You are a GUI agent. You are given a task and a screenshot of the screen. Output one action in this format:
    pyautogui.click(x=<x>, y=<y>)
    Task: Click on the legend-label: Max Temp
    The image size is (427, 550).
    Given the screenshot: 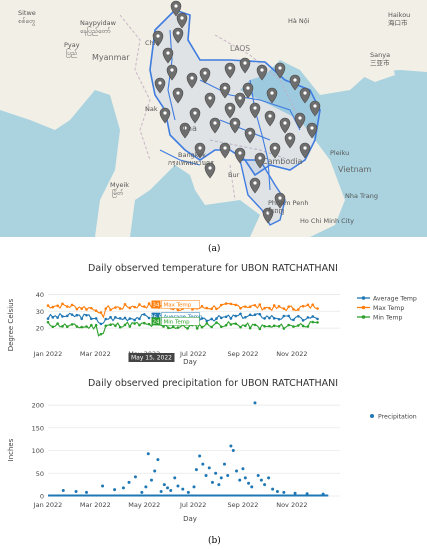 What is the action you would take?
    pyautogui.click(x=388, y=308)
    